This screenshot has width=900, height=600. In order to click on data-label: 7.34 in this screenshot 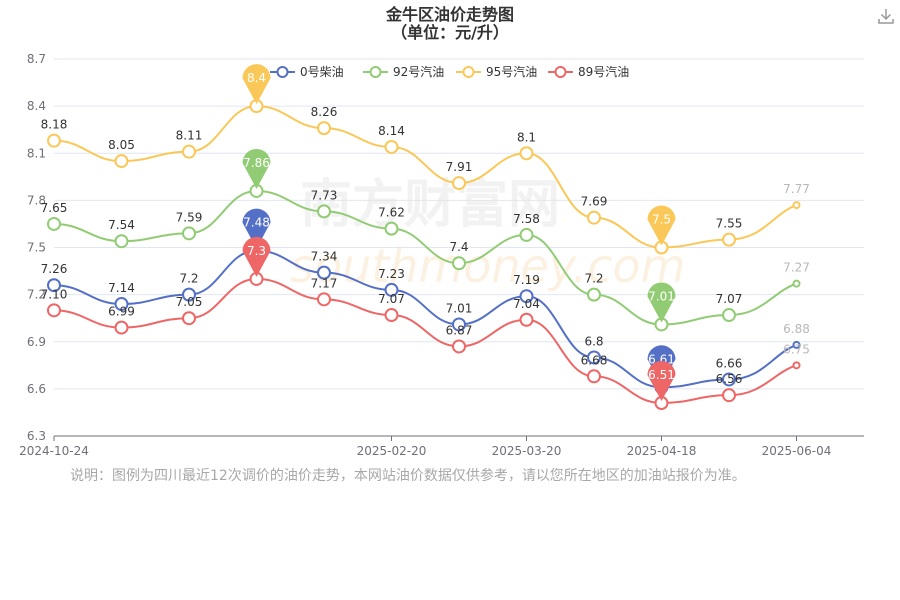, I will do `click(324, 257)`.